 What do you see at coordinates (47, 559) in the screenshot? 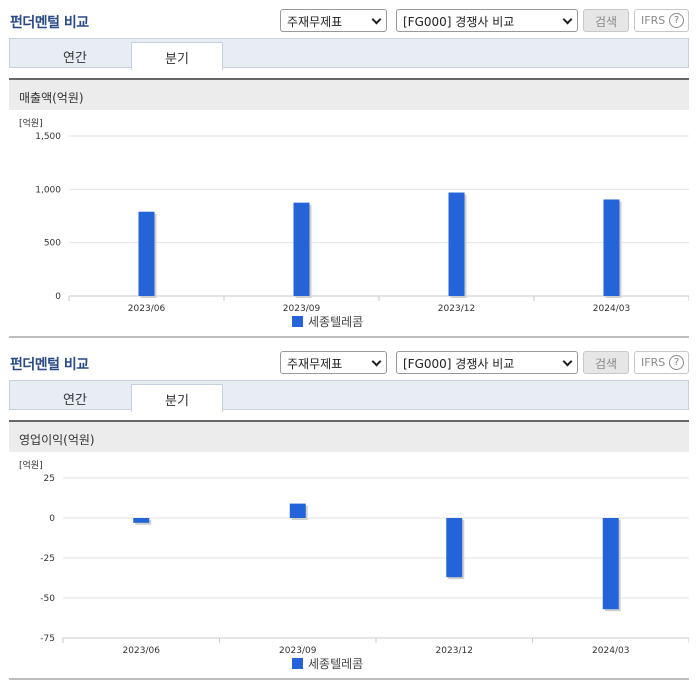
I see `y-tick-label: -25` at bounding box center [47, 559].